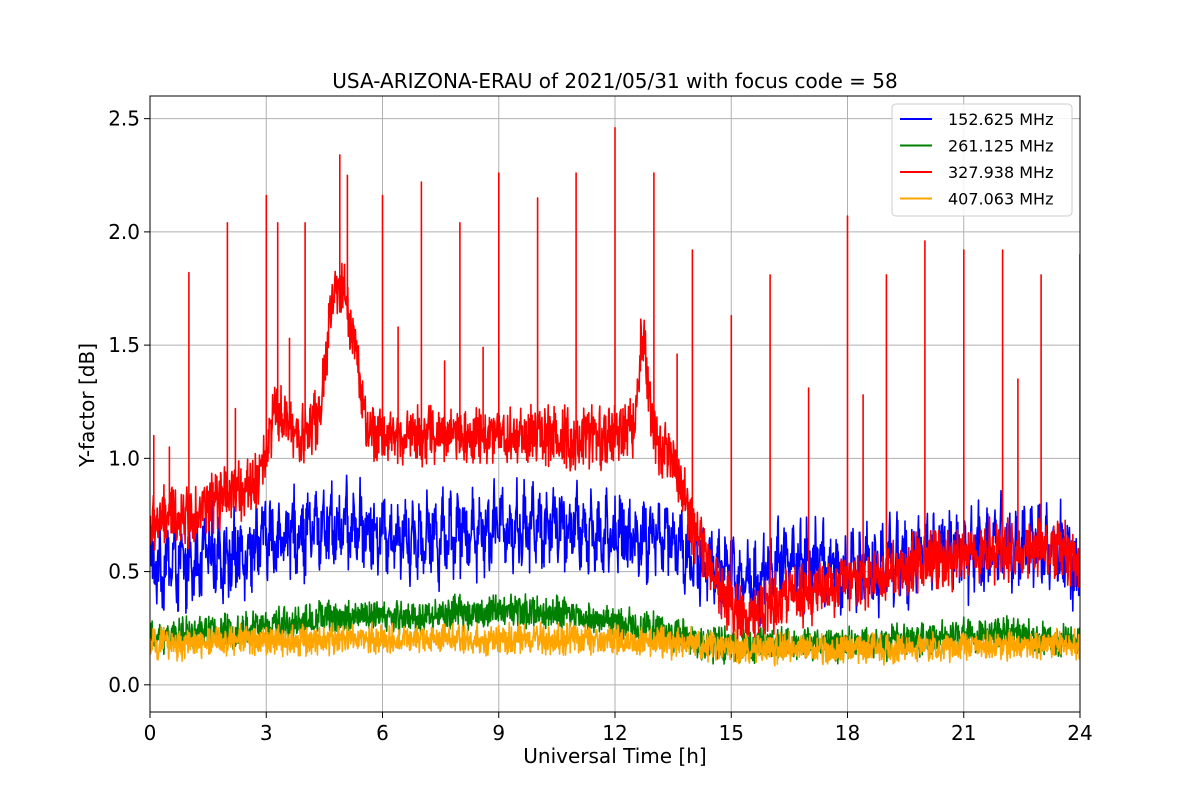 This screenshot has width=1200, height=800. I want to click on legend-label: 327.938 MHz, so click(1000, 172).